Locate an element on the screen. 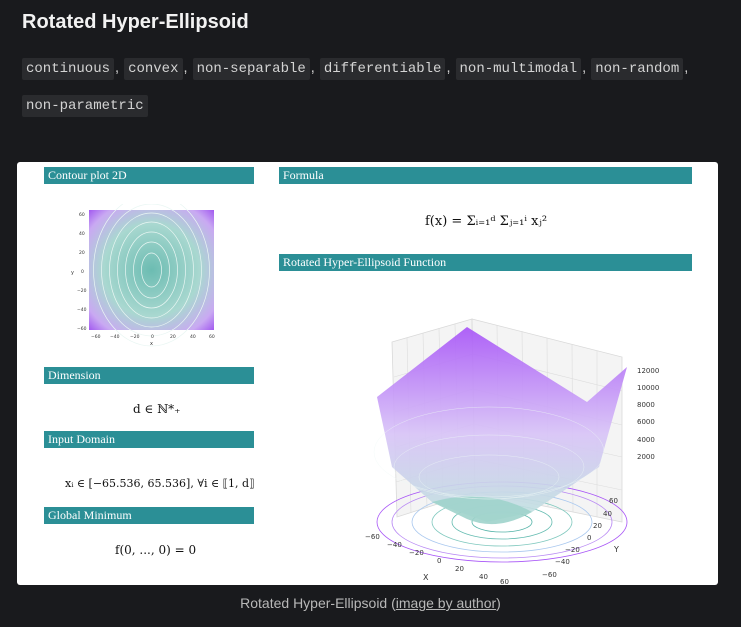 The width and height of the screenshot is (741, 627). contour-y-ticks: 60 40 20 0 −20 −40 −60 is located at coordinates (82, 272).